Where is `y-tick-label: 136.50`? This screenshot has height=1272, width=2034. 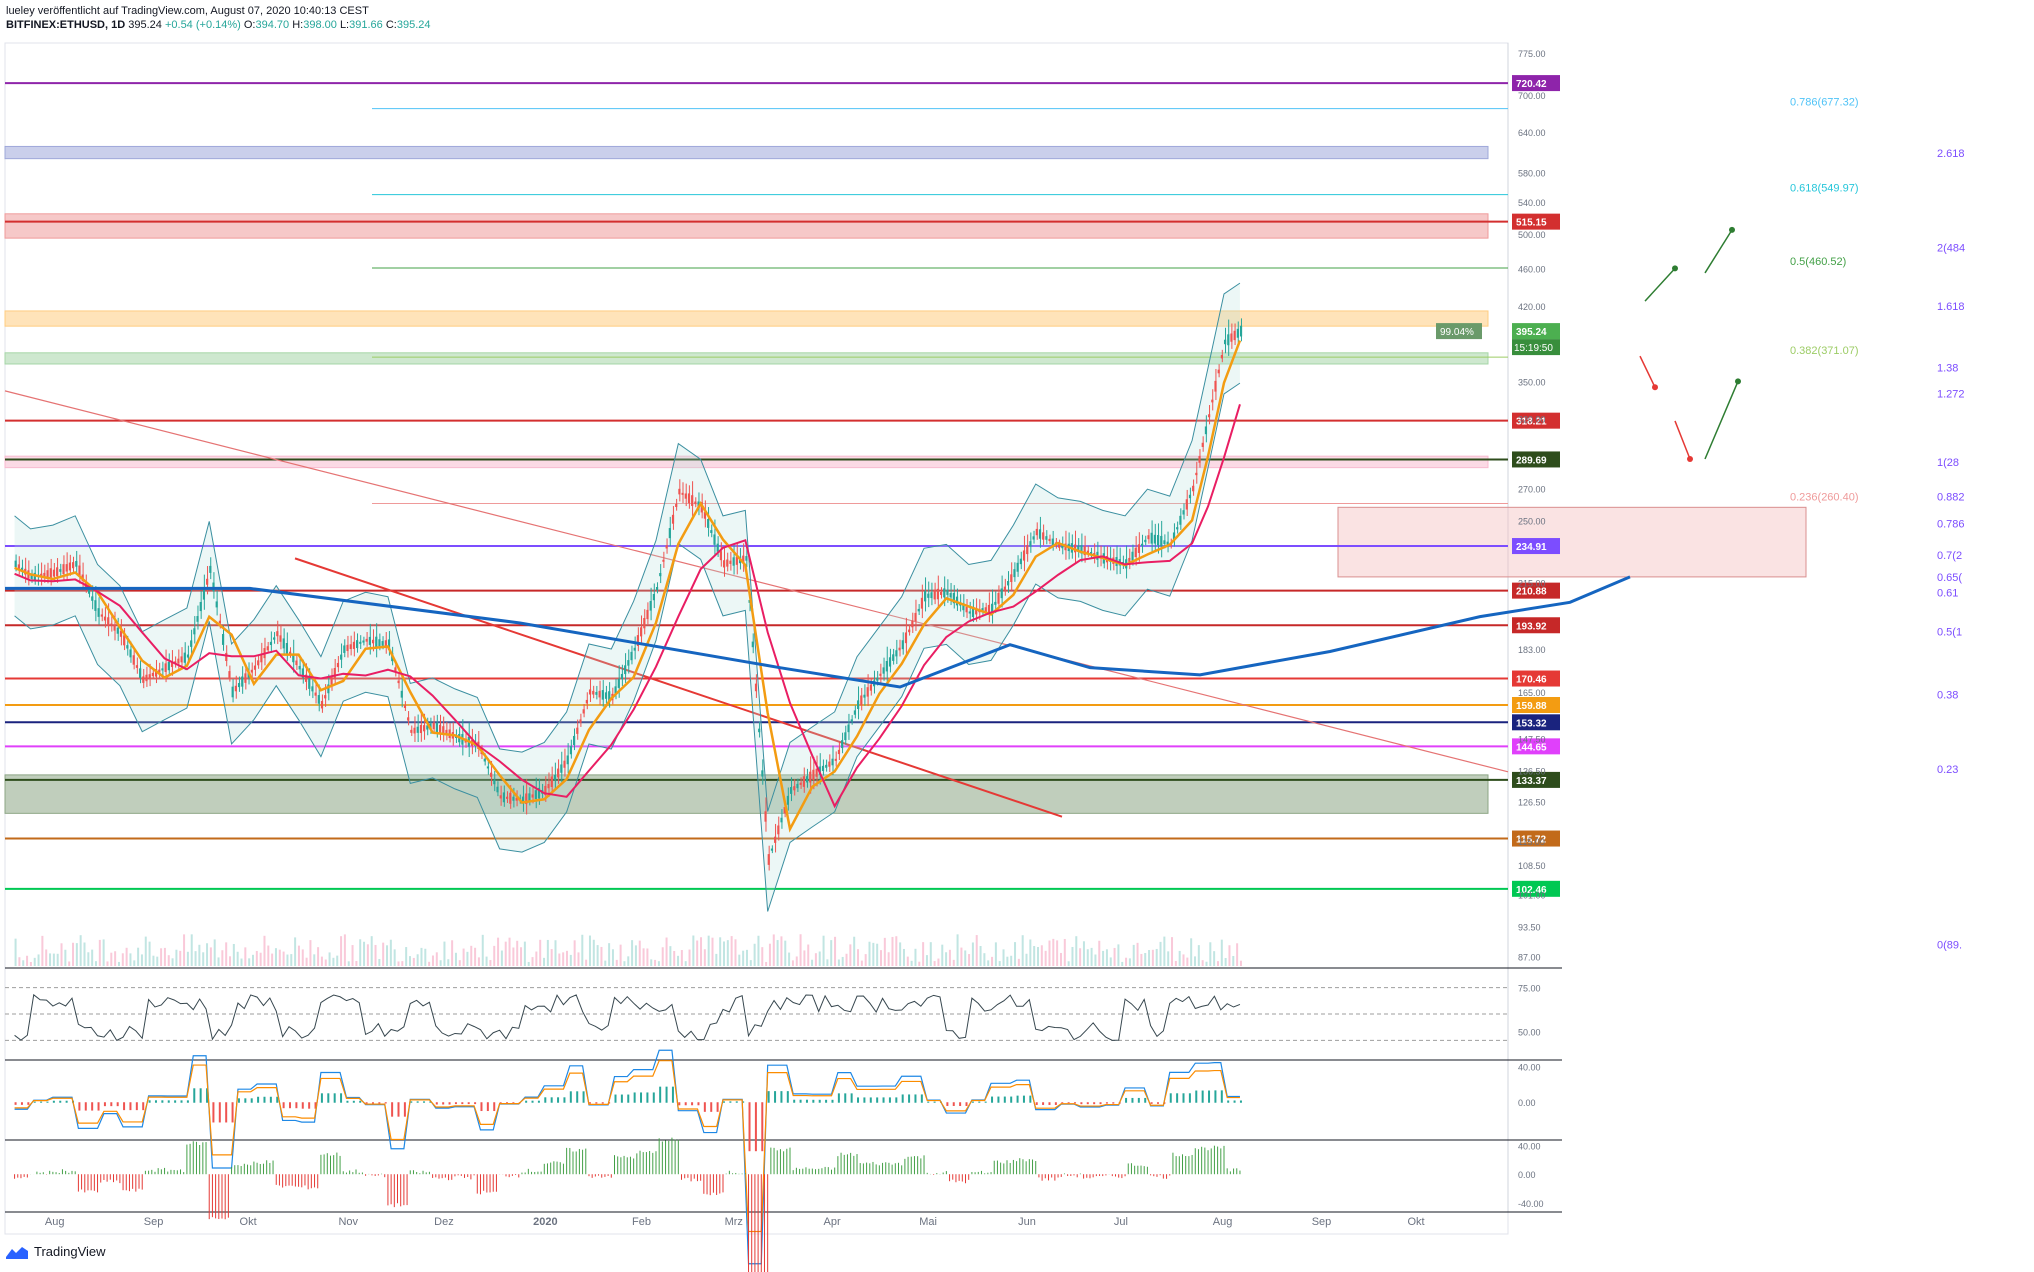 y-tick-label: 136.50 is located at coordinates (1532, 771).